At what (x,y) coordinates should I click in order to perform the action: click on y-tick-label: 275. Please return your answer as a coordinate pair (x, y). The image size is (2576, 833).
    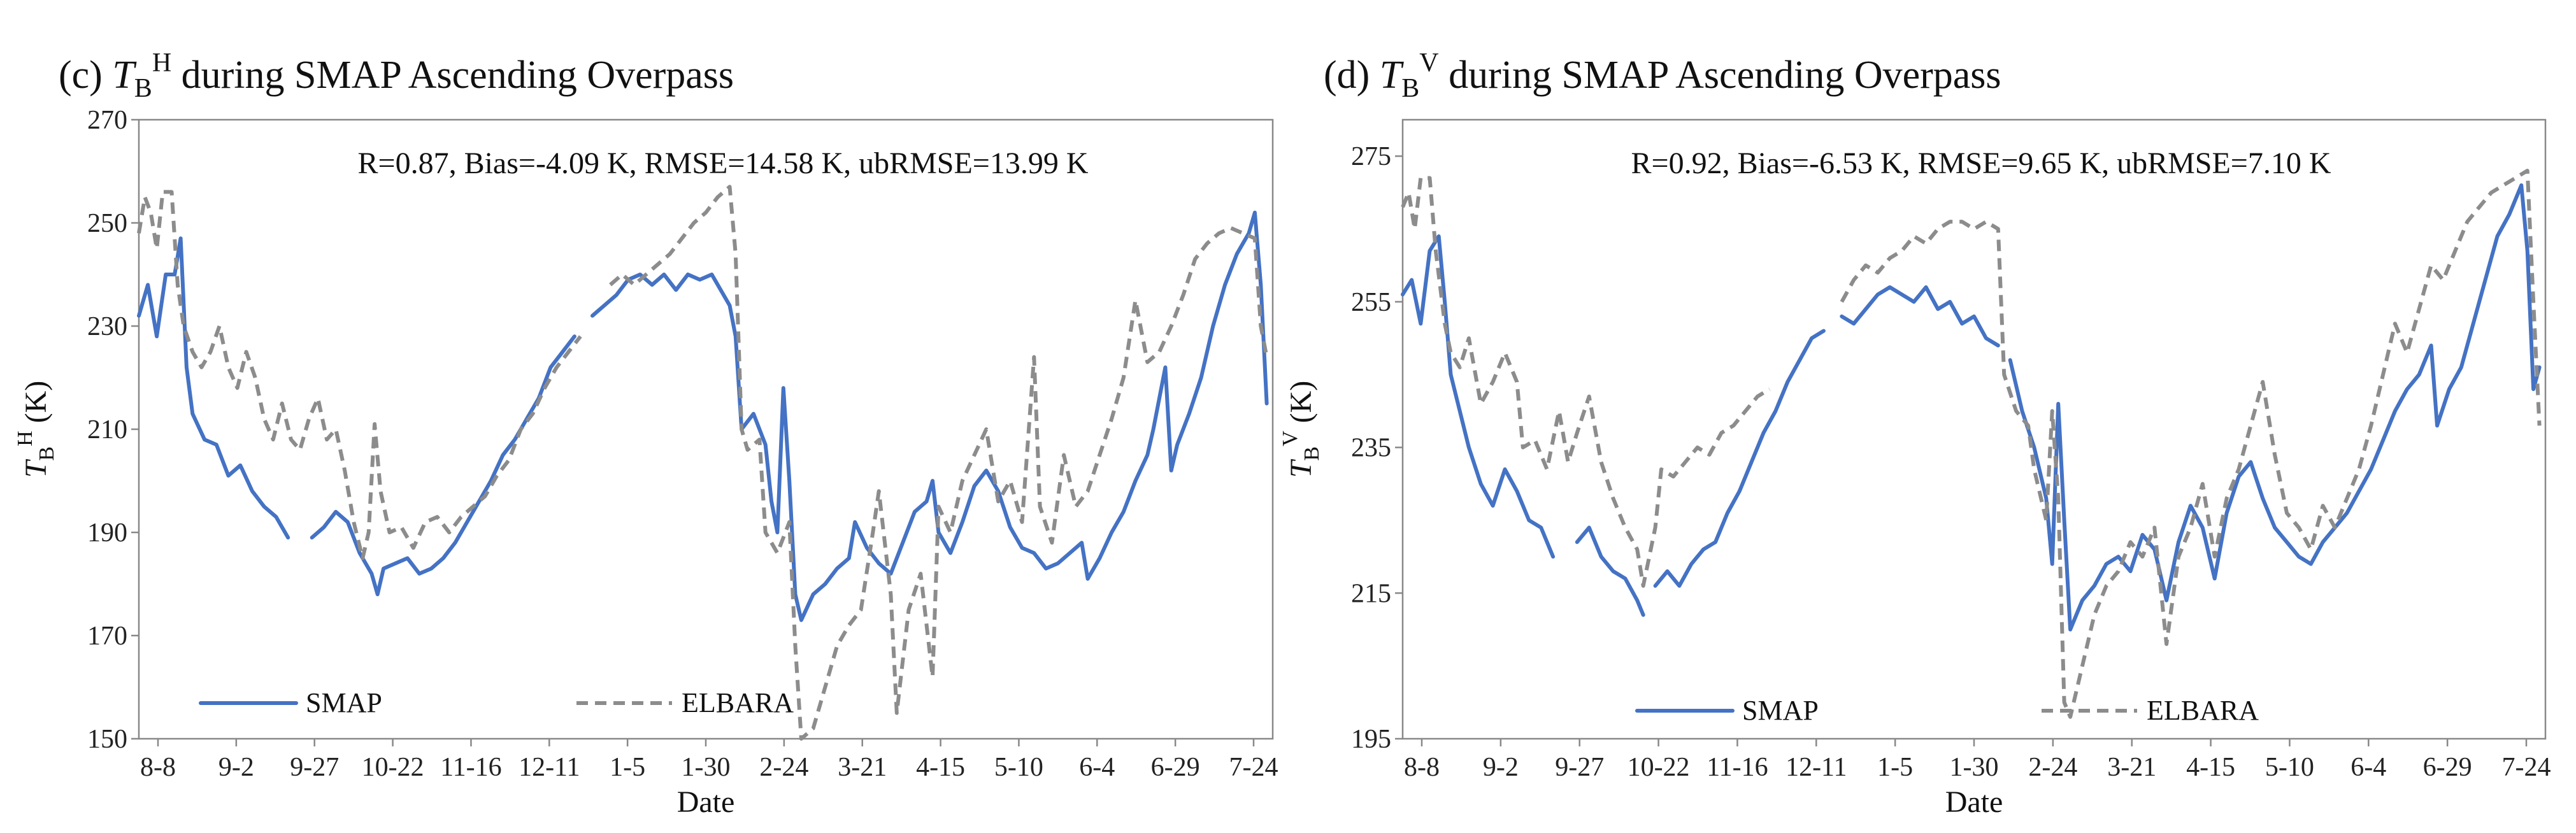
    Looking at the image, I should click on (1371, 156).